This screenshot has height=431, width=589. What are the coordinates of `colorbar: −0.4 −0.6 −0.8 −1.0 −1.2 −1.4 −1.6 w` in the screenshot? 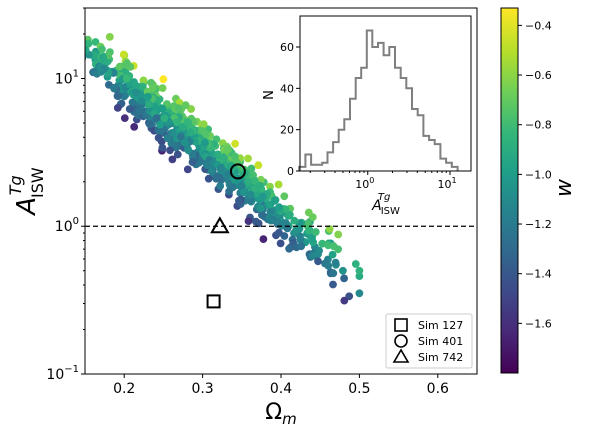 It's located at (538, 190).